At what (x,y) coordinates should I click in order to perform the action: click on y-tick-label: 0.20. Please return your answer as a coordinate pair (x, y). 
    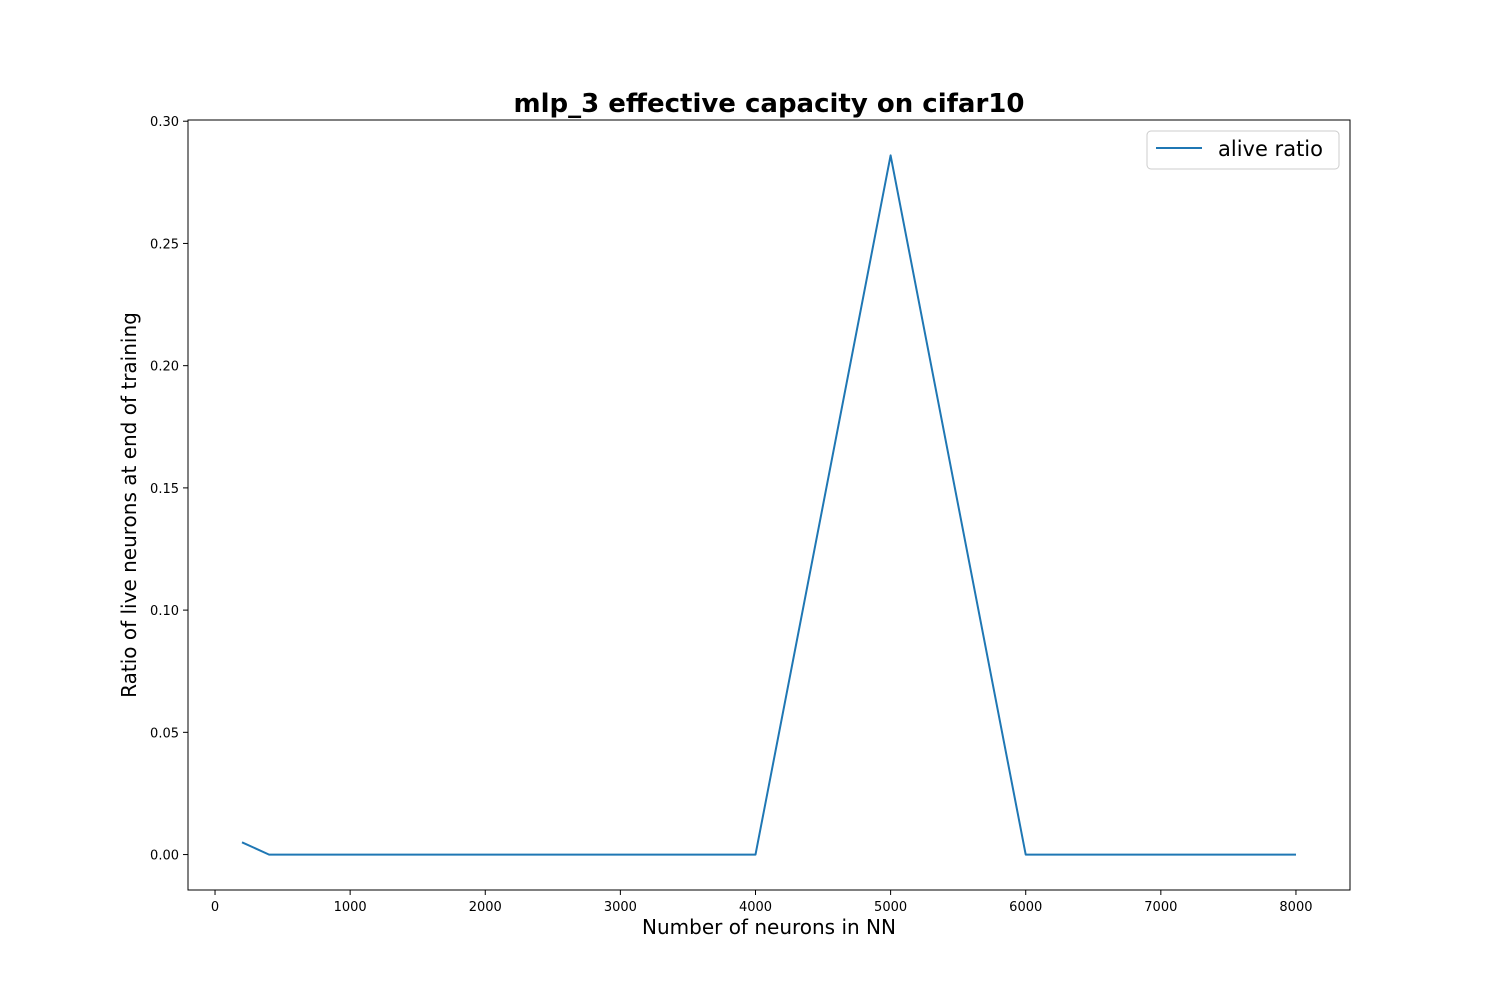
    Looking at the image, I should click on (164, 367).